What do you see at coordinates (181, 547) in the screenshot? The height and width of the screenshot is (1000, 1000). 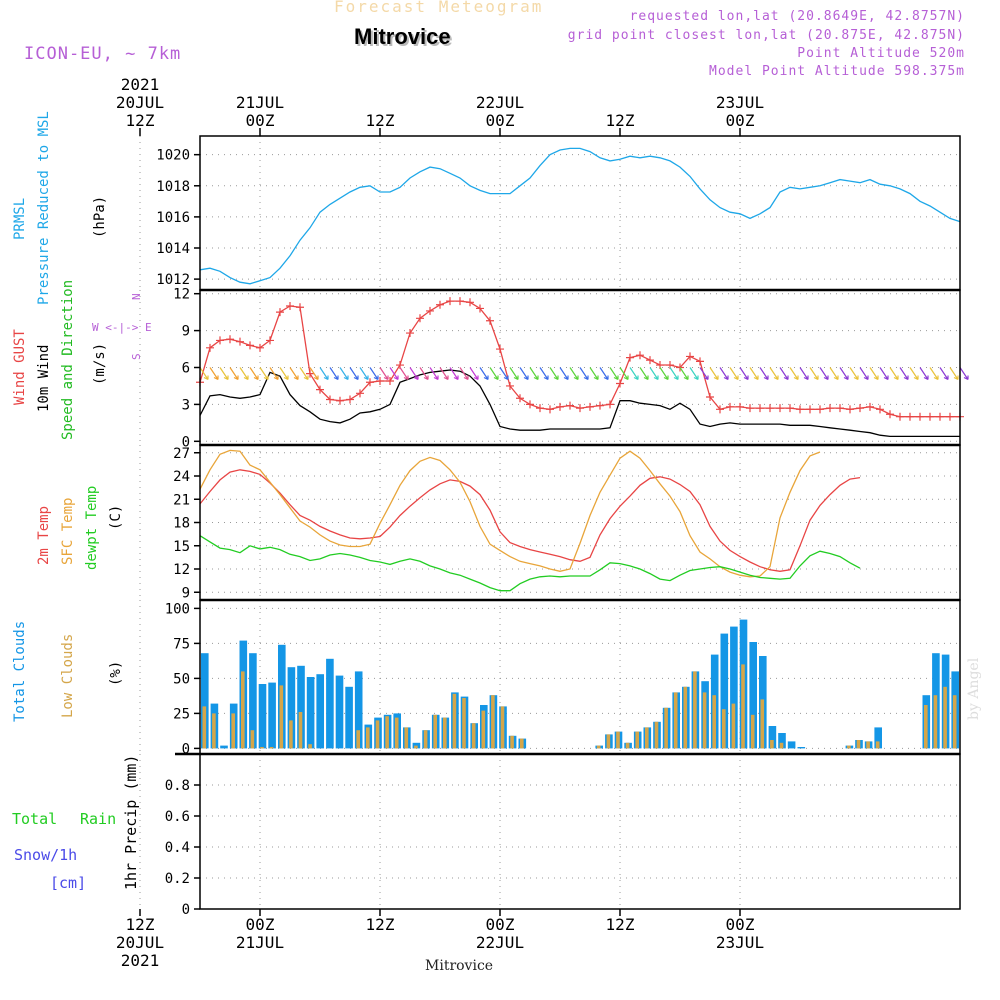 I see `y-tick-label: 15` at bounding box center [181, 547].